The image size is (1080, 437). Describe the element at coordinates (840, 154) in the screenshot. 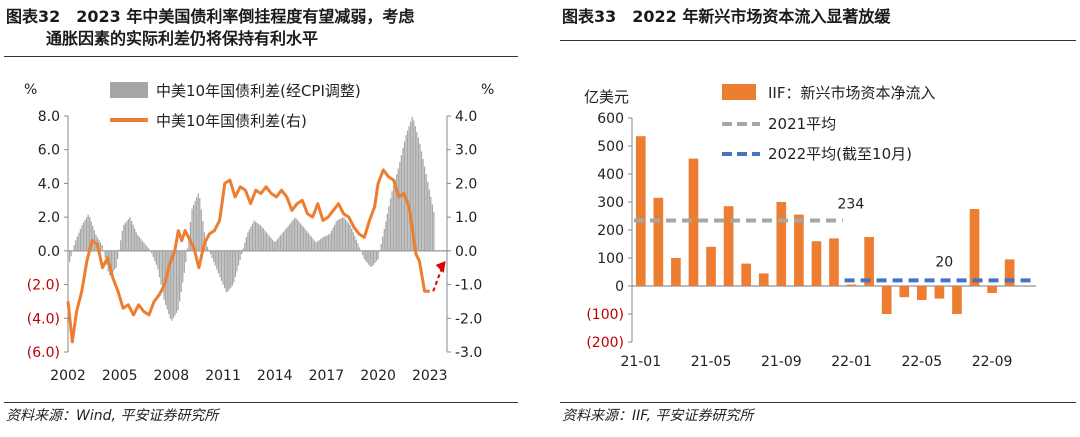

I see `legend-avg2022-label: 2022平均(截至10月)` at that location.